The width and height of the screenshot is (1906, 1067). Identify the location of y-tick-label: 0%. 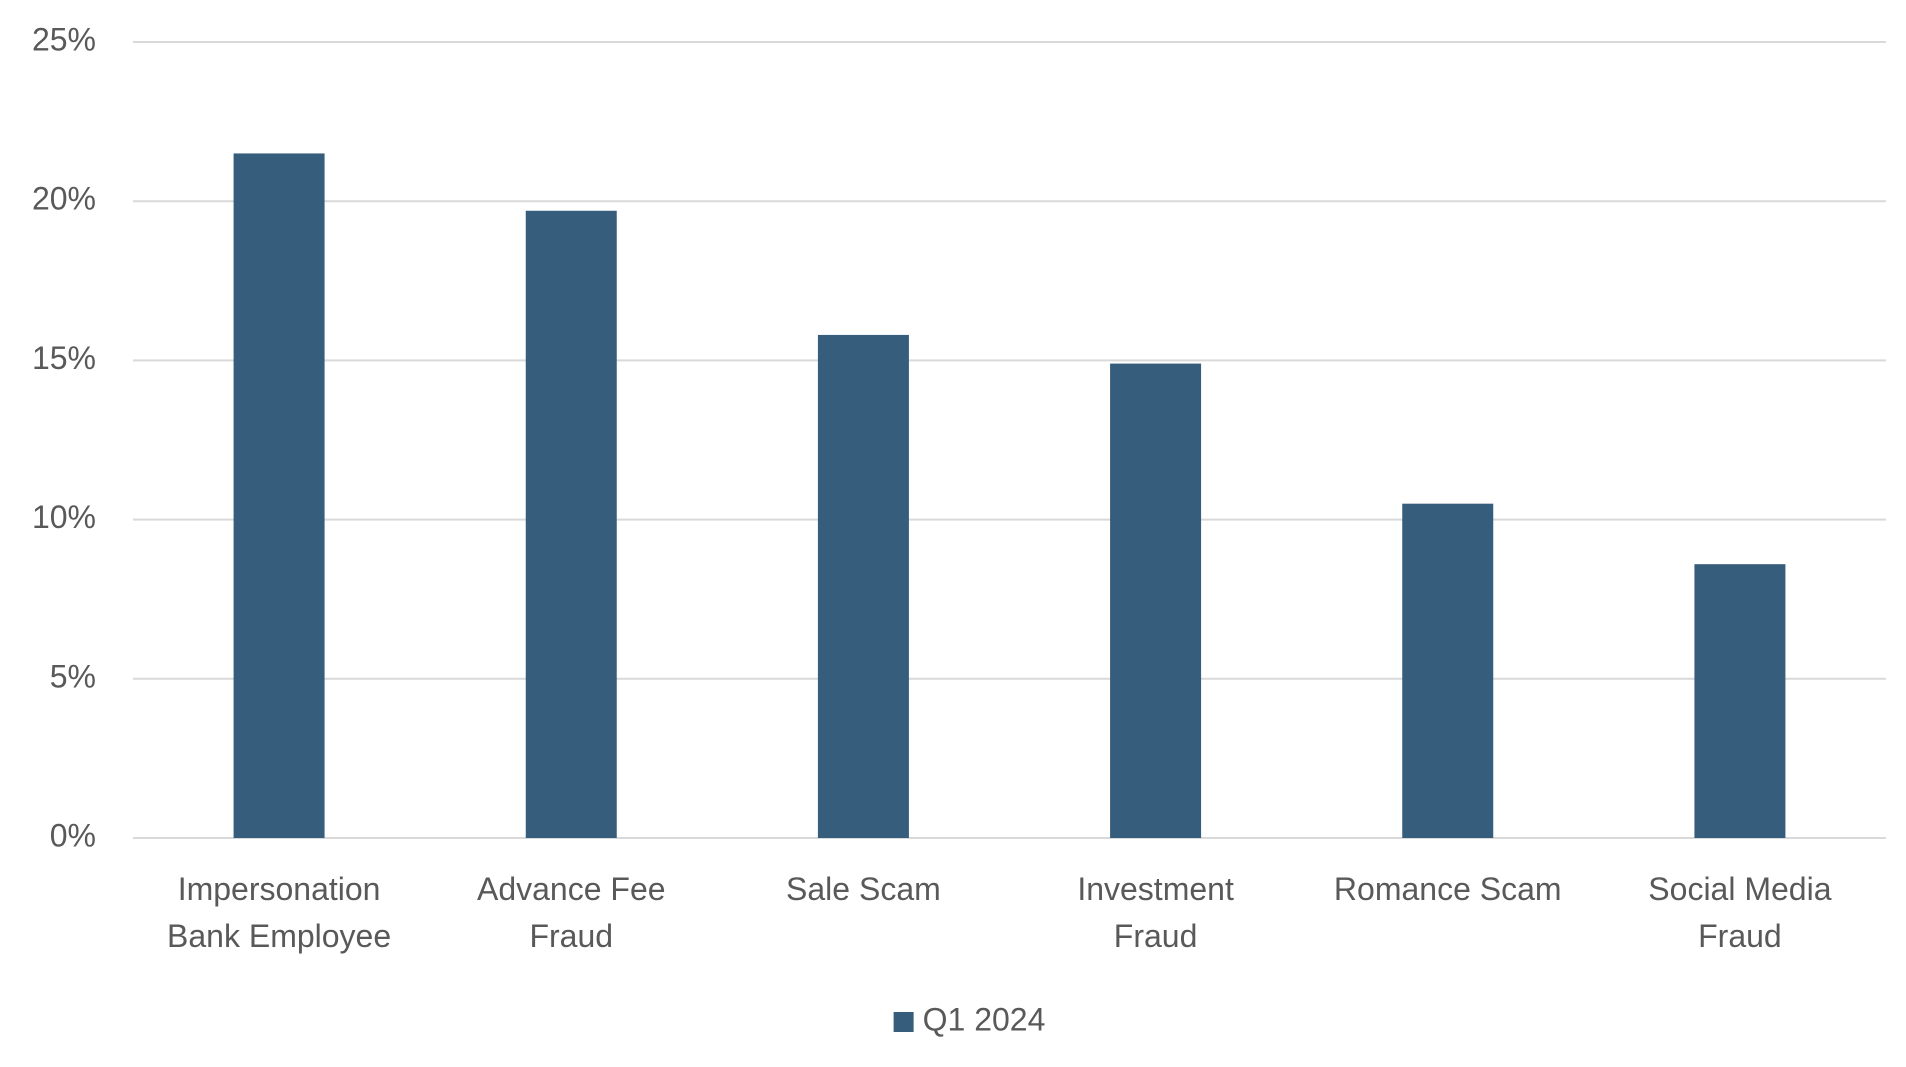
(73, 835).